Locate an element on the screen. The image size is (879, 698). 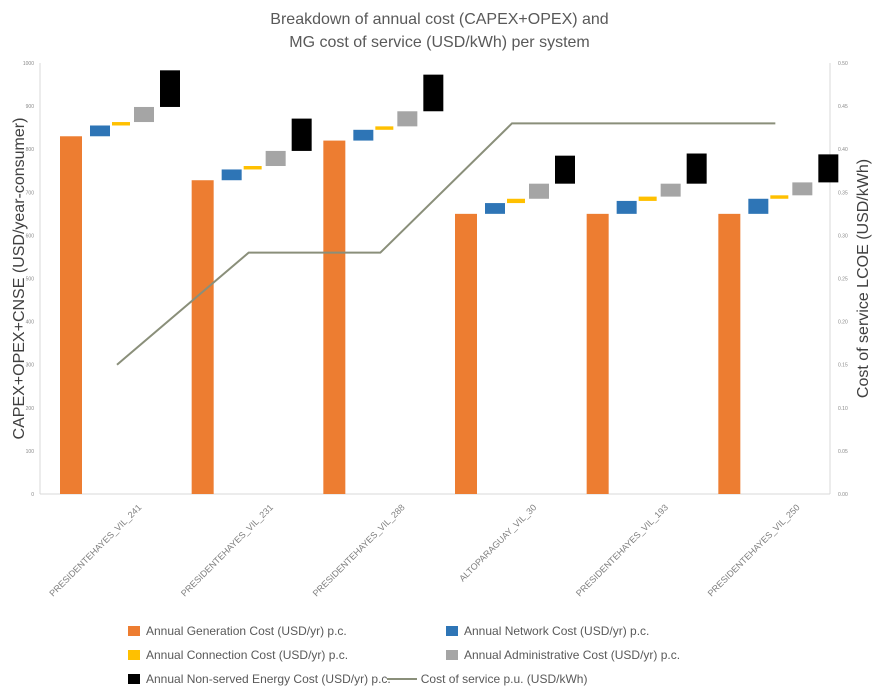
legend-item-connection: Annual Connection Cost (USD/yr) p.c. is located at coordinates (238, 655).